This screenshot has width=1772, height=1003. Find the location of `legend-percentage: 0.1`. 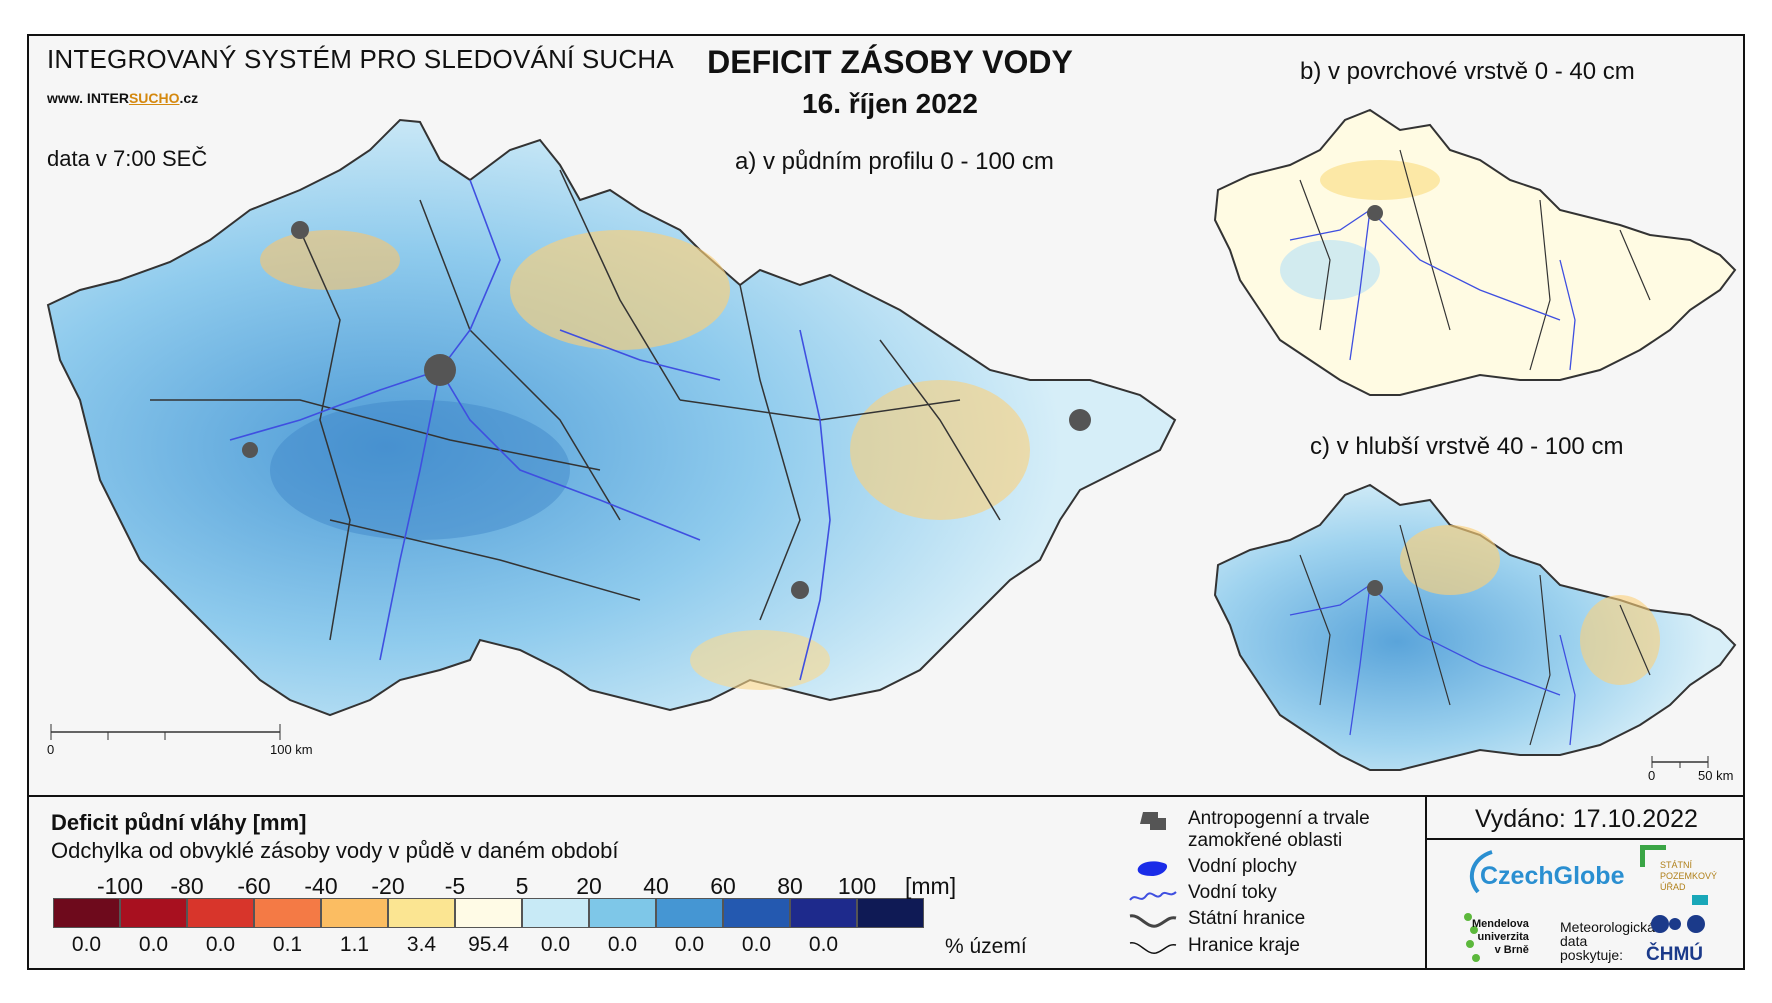

legend-percentage: 0.1 is located at coordinates (287, 944).